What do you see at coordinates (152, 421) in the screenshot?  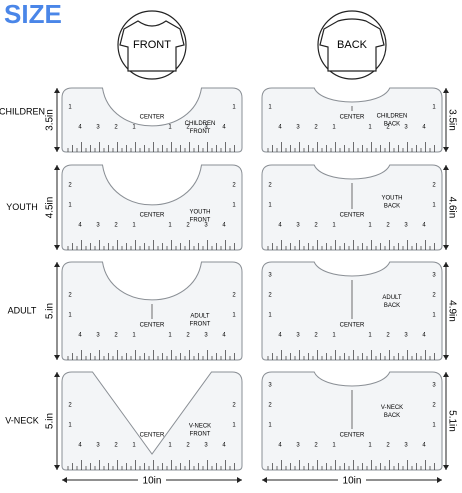 I see `ruler: 1 1 1 1 2 2 2 2 3 3 4 4 CENTER V-NECK FRONT` at bounding box center [152, 421].